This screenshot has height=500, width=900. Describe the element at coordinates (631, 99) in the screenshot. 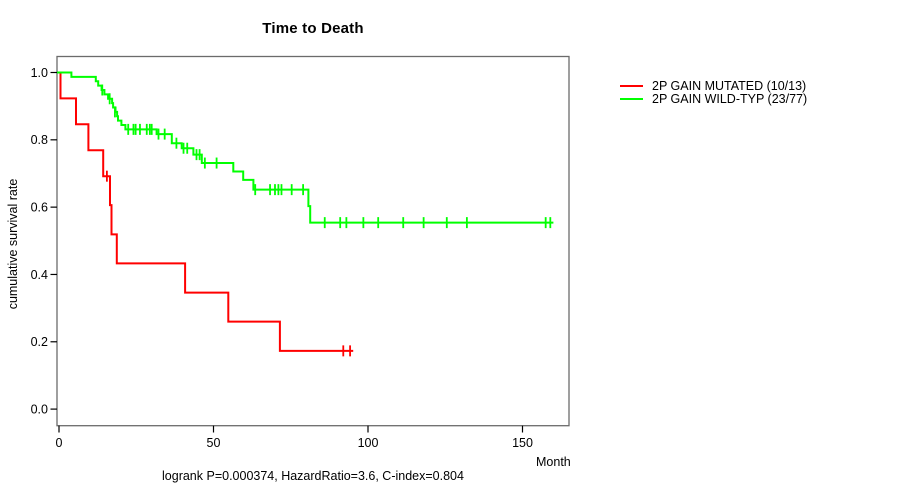

I see `legend-line-swatch-wildtype` at that location.